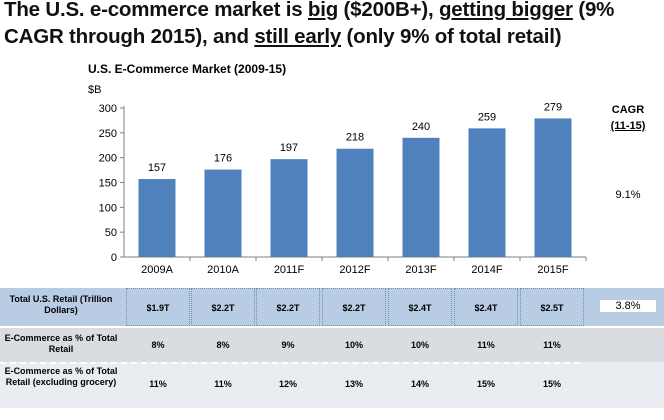  Describe the element at coordinates (108, 109) in the screenshot. I see `y-tick-label: 300` at that location.